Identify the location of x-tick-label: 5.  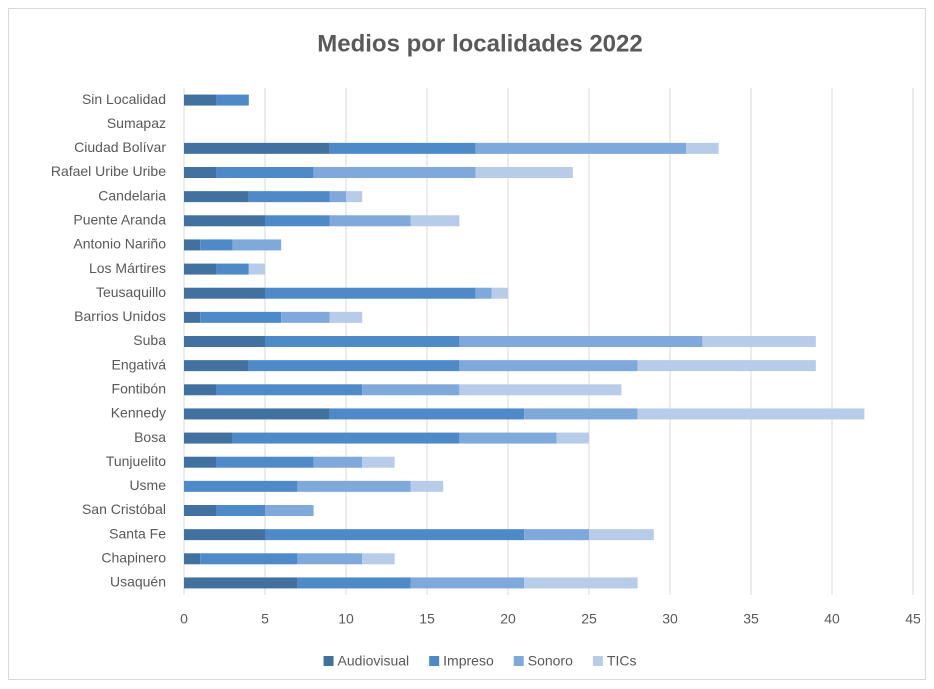
(265, 619).